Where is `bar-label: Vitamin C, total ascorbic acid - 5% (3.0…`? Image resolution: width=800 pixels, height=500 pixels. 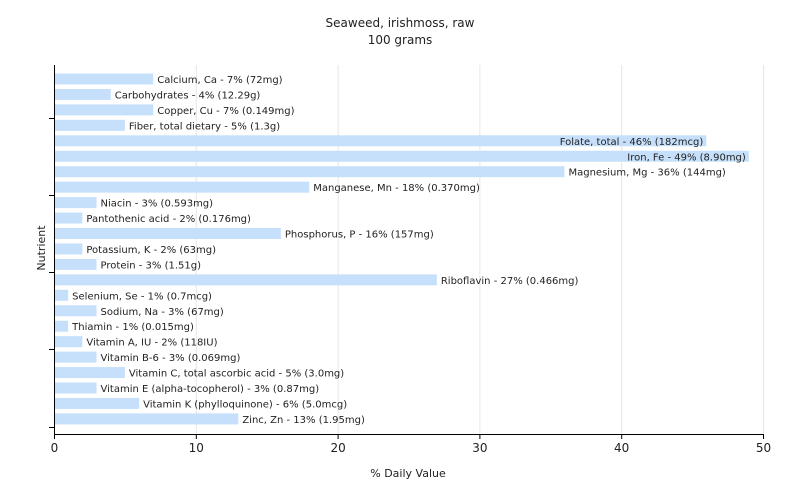
bar-label: Vitamin C, total ascorbic acid - 5% (3.0… is located at coordinates (236, 374).